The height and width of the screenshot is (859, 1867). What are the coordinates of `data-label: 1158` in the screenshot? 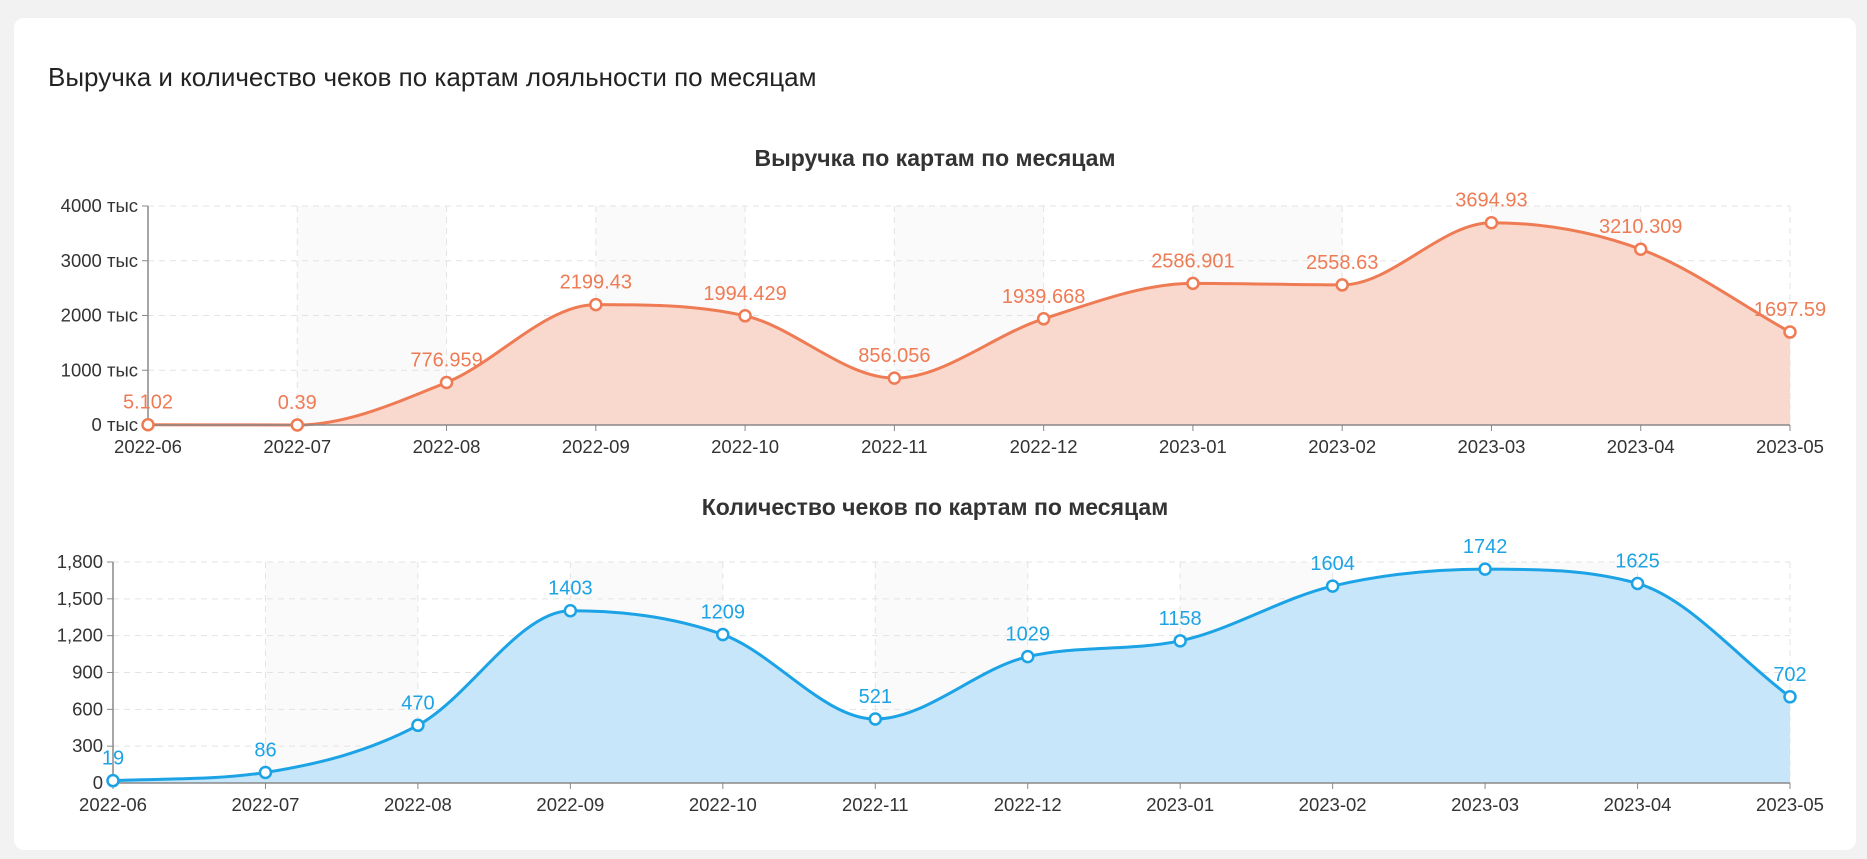 It's located at (1180, 619).